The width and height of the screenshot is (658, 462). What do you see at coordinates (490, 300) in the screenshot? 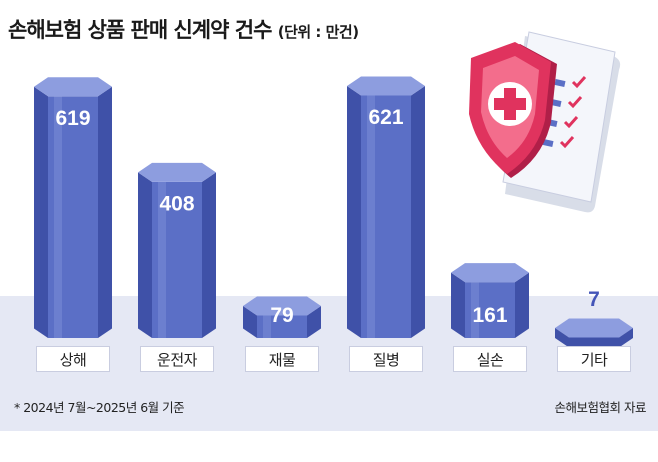
I see `bar-실손` at bounding box center [490, 300].